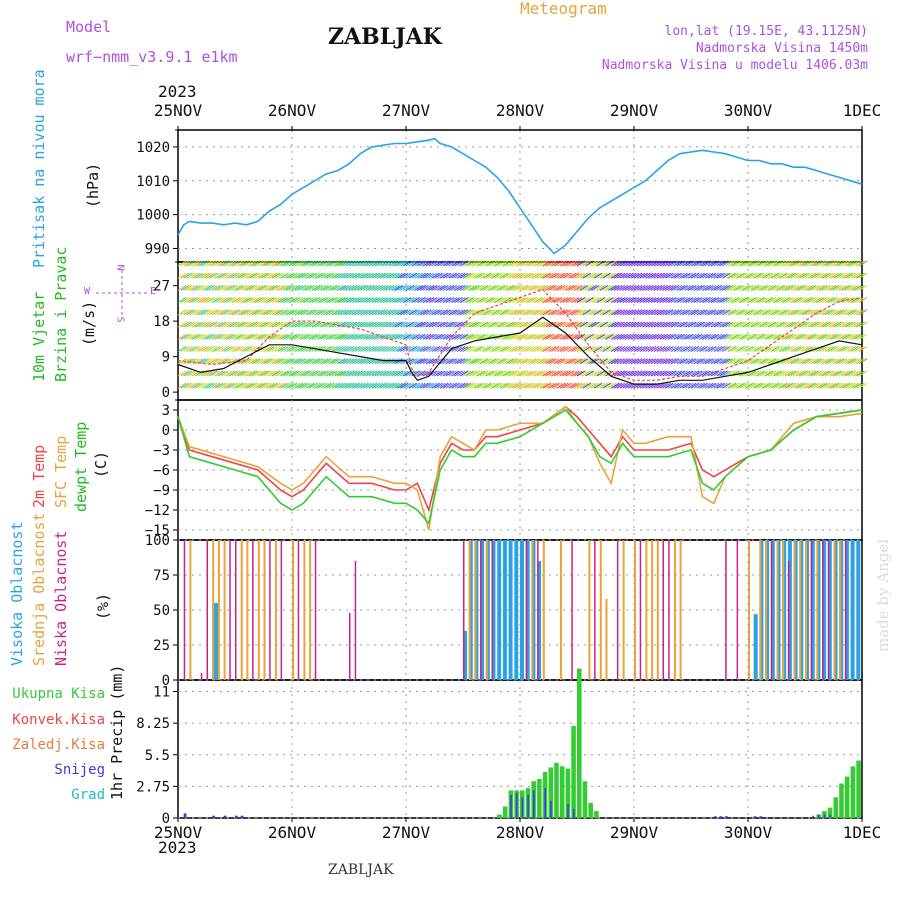  What do you see at coordinates (361, 870) in the screenshot?
I see `footer-station: ZABLJAK` at bounding box center [361, 870].